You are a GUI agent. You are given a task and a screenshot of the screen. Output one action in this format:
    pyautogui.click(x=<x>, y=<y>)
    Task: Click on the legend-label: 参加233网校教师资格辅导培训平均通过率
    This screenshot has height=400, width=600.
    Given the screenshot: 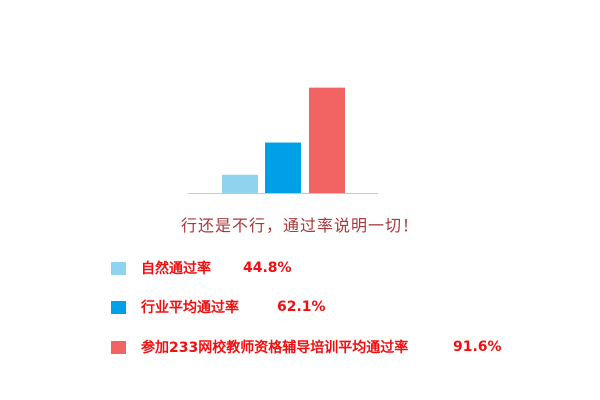 What is the action you would take?
    pyautogui.click(x=275, y=348)
    